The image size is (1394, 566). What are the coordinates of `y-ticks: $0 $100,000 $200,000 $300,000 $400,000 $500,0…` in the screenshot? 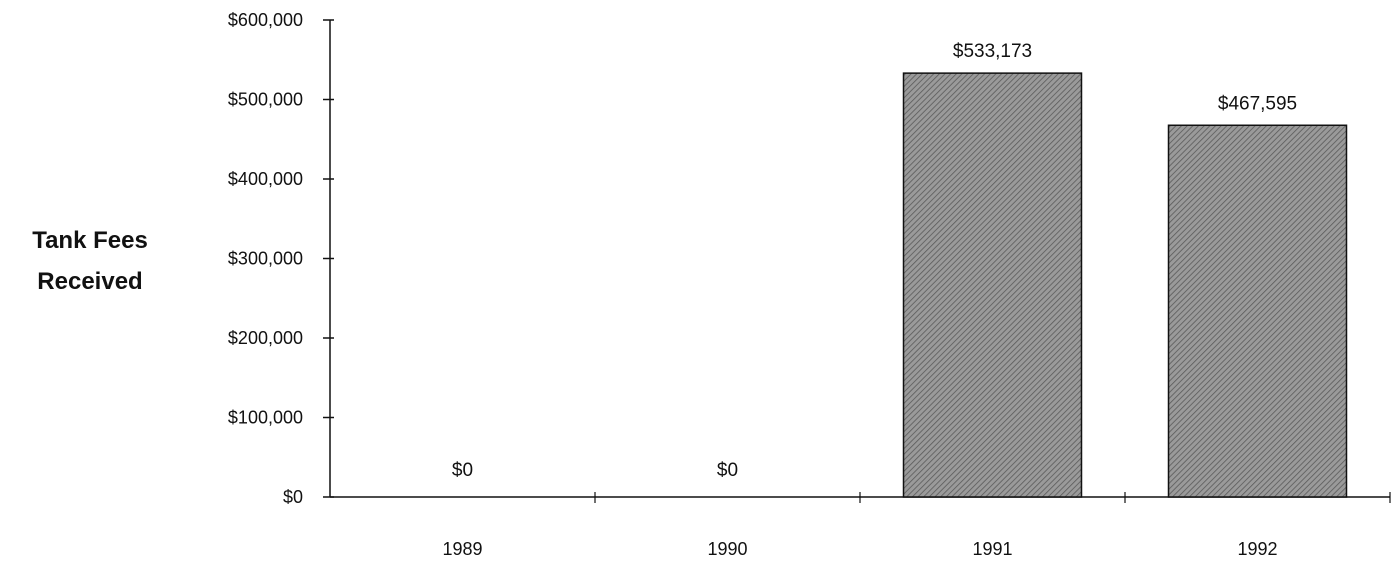 It's located at (281, 258).